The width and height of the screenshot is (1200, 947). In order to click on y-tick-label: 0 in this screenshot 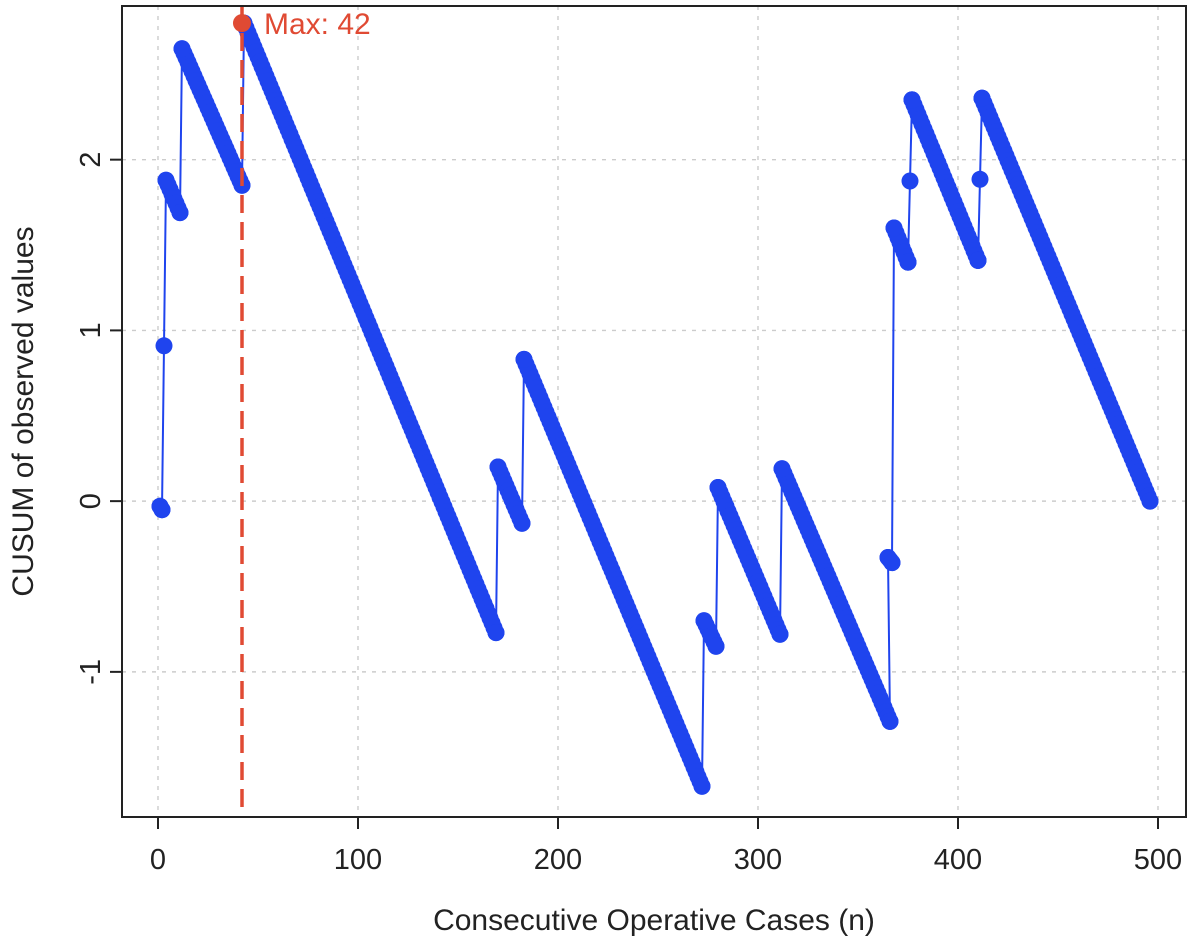, I will do `click(91, 501)`.